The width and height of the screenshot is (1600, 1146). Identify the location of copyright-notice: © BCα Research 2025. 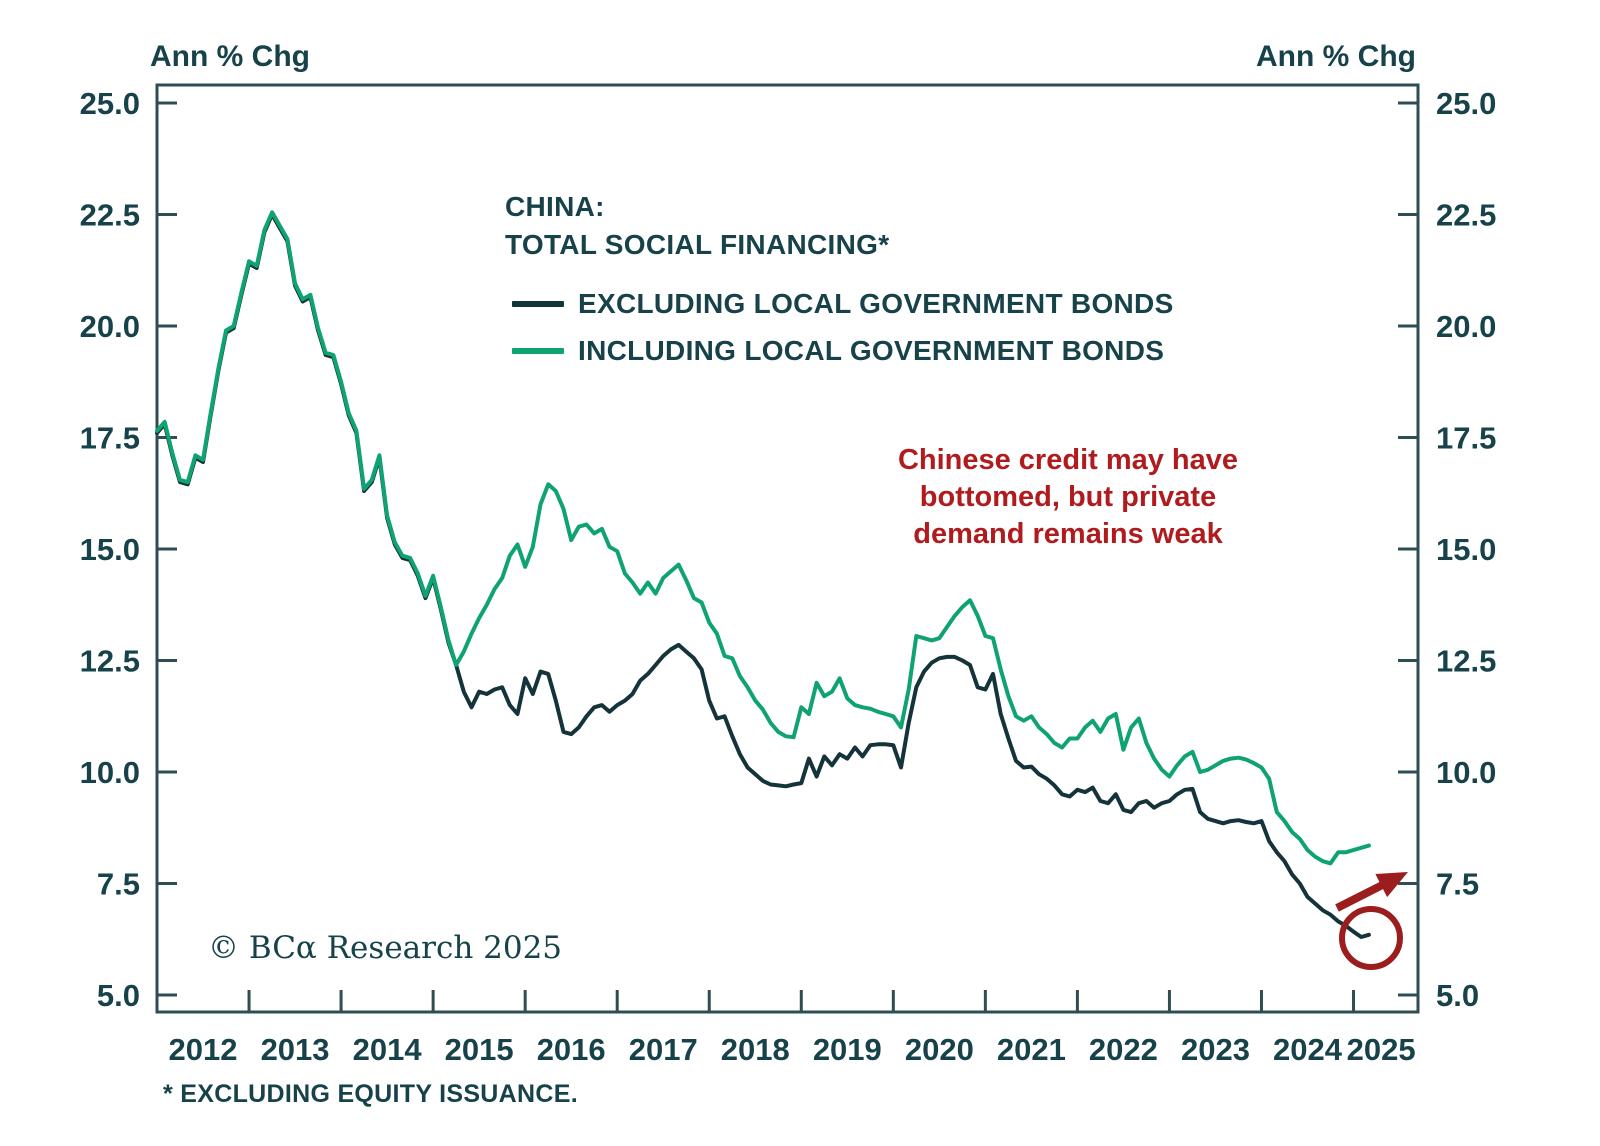
(385, 948).